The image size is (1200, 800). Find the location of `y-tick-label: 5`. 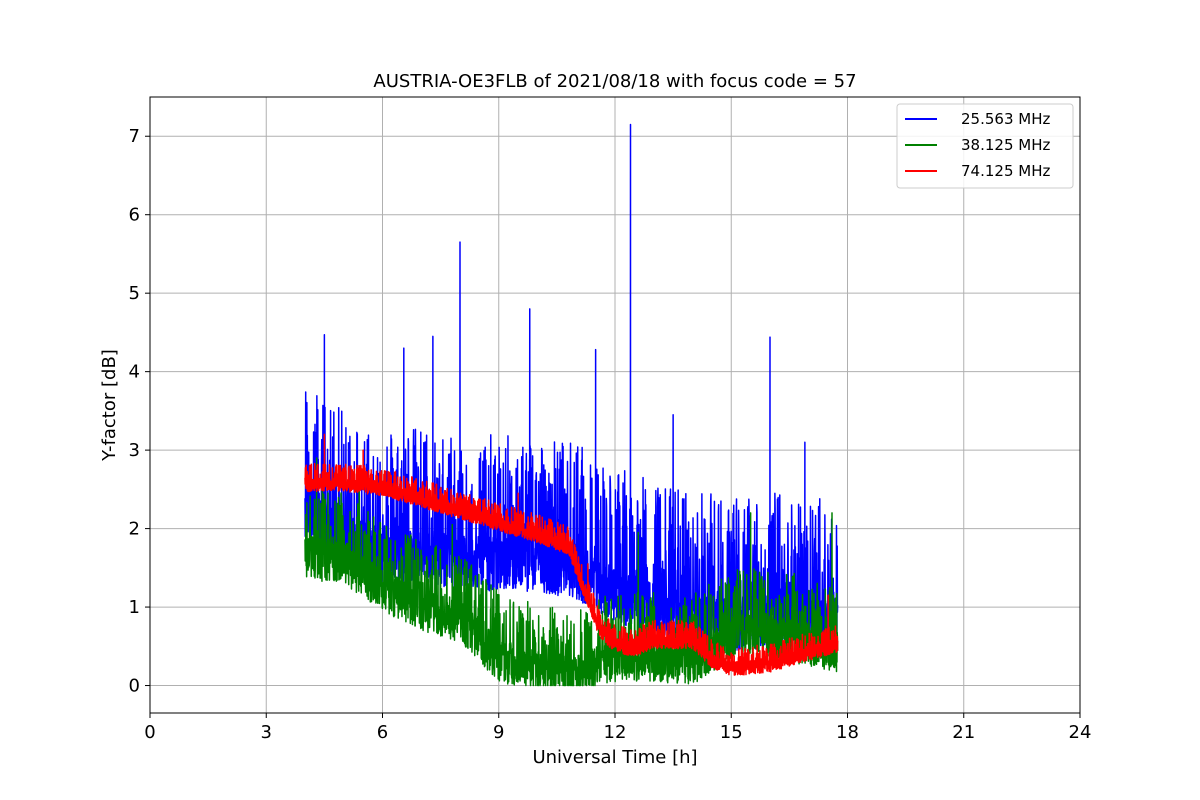

y-tick-label: 5 is located at coordinates (134, 293).